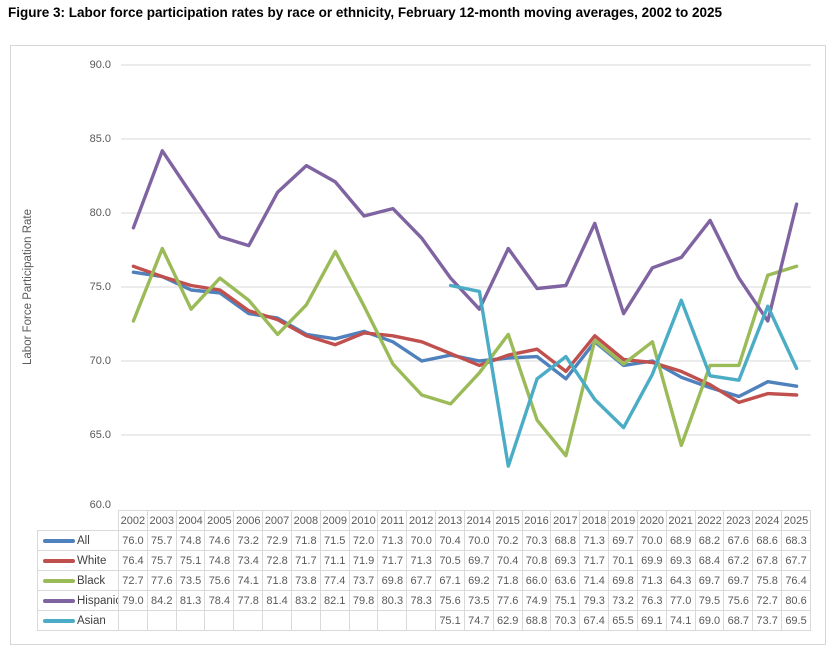  Describe the element at coordinates (363, 600) in the screenshot. I see `value-cell: 79.8` at that location.